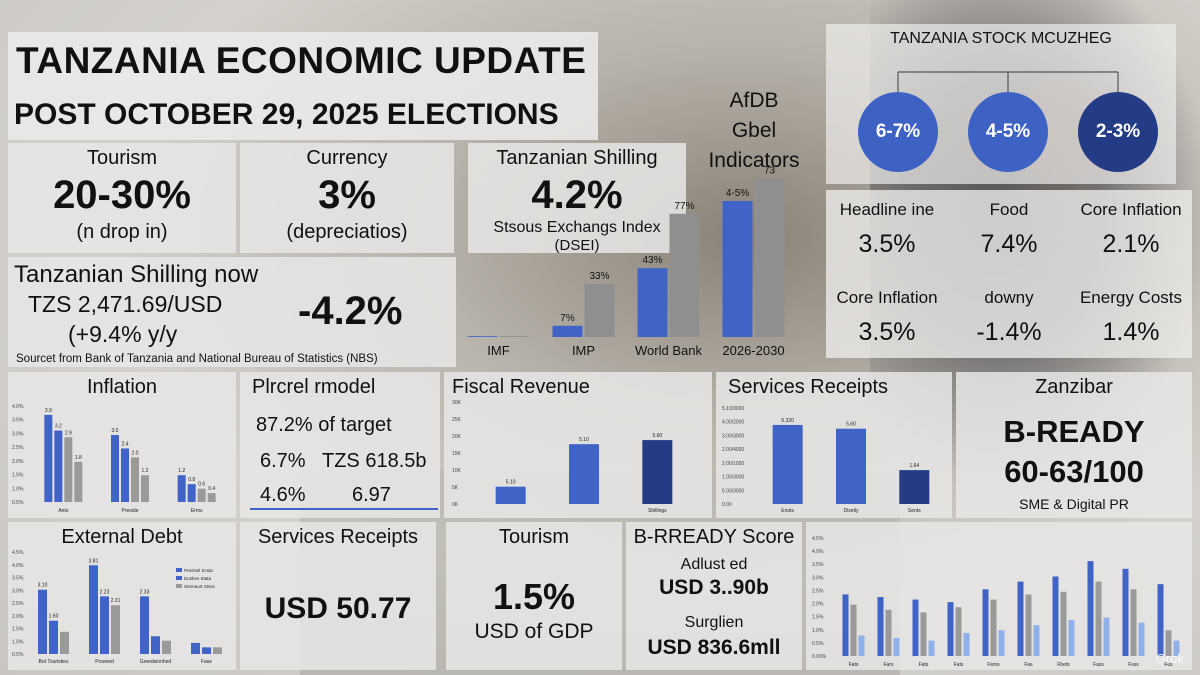 The image size is (1200, 675). I want to click on shilling-now-line3: (+9.4% y/y, so click(123, 334).